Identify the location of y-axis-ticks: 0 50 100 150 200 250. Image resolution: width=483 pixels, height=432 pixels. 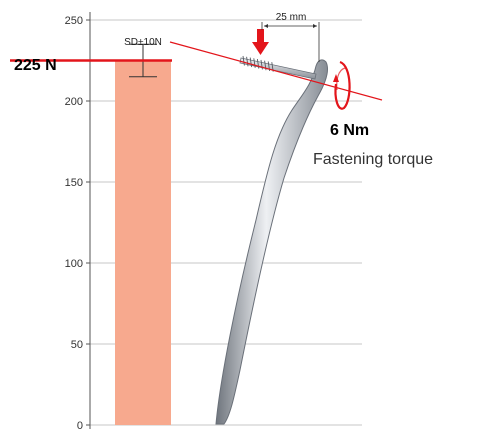
(77, 223).